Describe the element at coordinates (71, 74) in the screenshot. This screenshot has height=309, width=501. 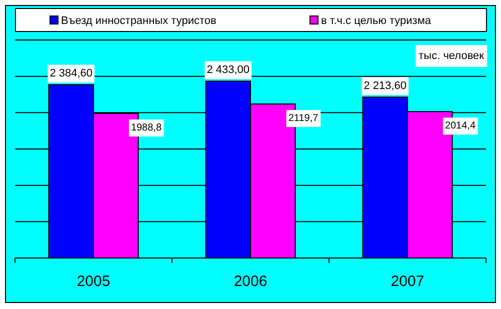
I see `data-label: 2 384,60` at that location.